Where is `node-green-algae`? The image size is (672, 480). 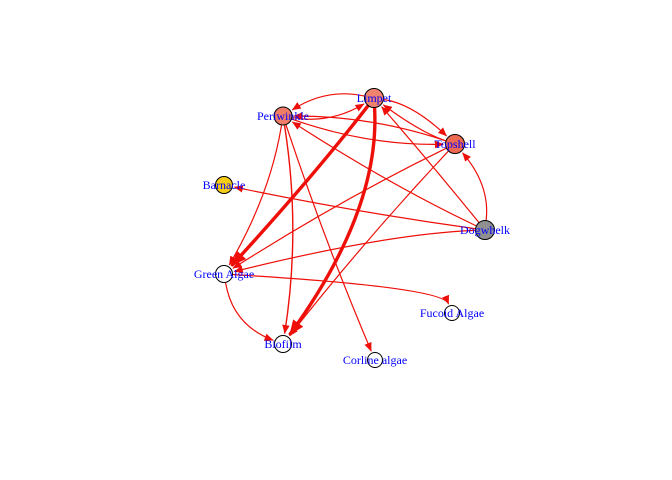
node-green-algae is located at coordinates (224, 274).